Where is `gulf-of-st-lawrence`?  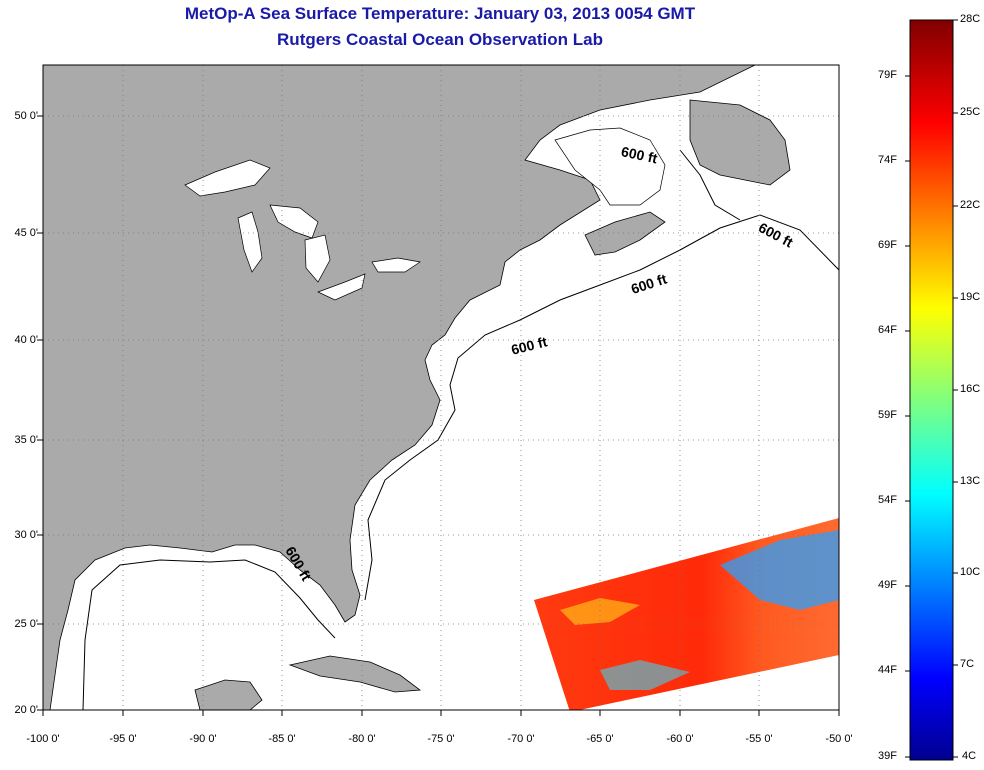
gulf-of-st-lawrence is located at coordinates (610, 166).